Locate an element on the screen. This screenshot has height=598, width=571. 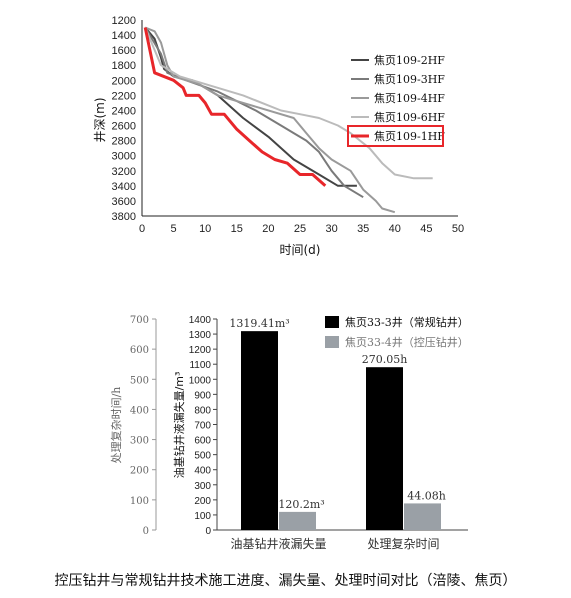
left-tick-label: 100 is located at coordinates (202, 516).